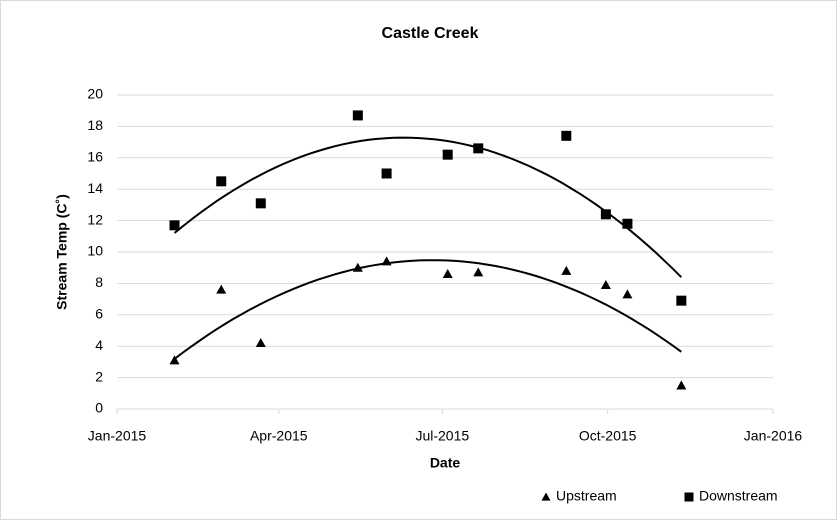  I want to click on y-axis-label: Stream Temp (C˚), so click(62, 252).